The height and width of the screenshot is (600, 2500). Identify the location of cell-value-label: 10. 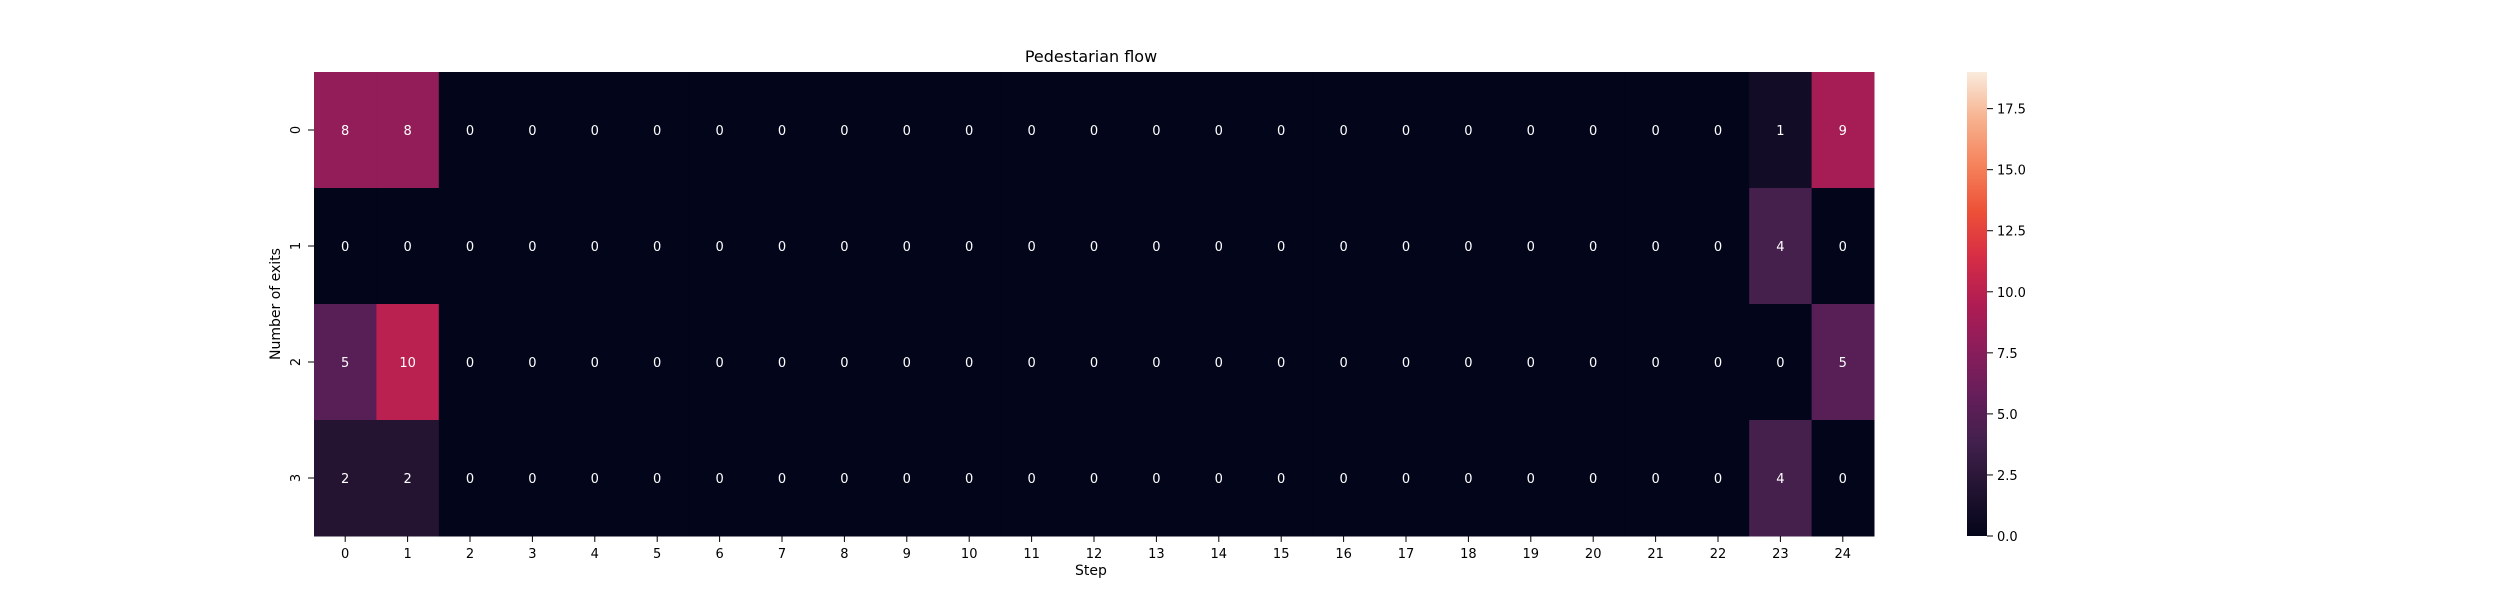
(407, 363).